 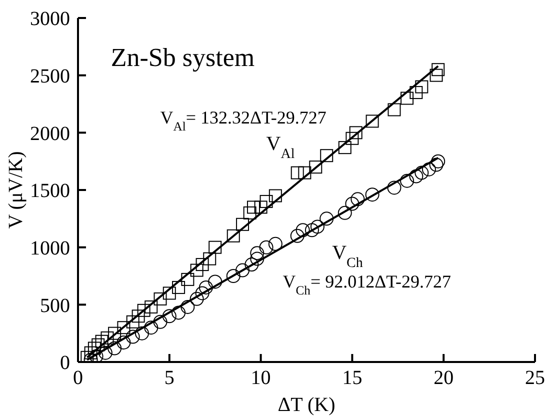 What do you see at coordinates (55, 305) in the screenshot?
I see `y-tick-label: 500` at bounding box center [55, 305].